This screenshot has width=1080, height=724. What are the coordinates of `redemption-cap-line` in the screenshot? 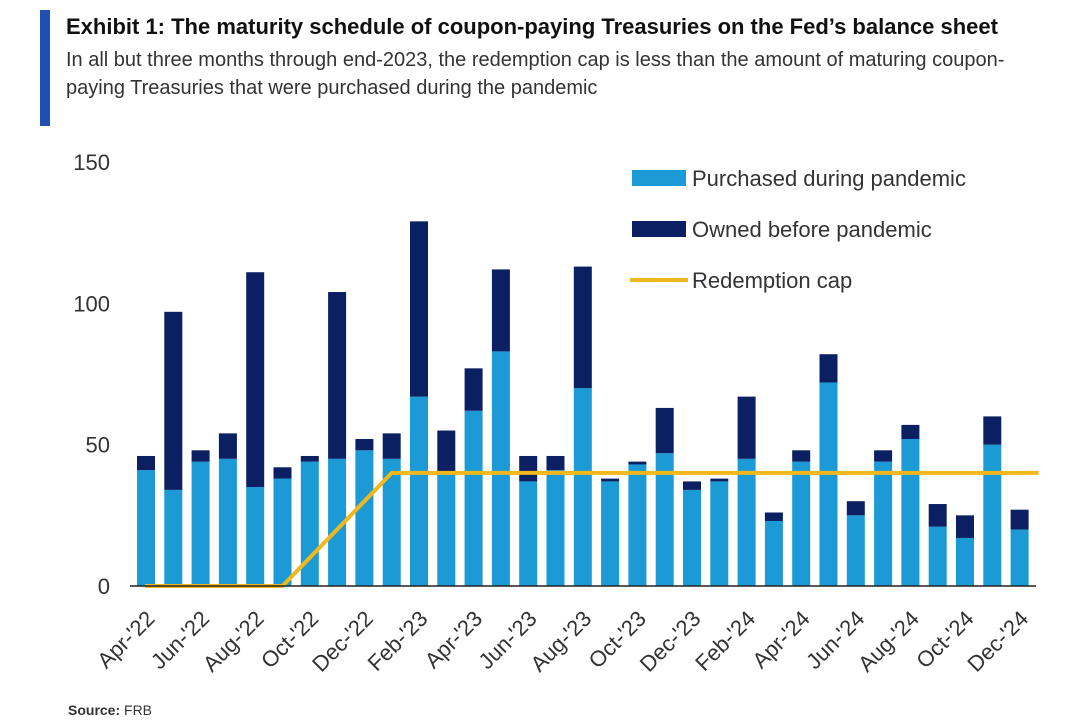 It's located at (592, 529).